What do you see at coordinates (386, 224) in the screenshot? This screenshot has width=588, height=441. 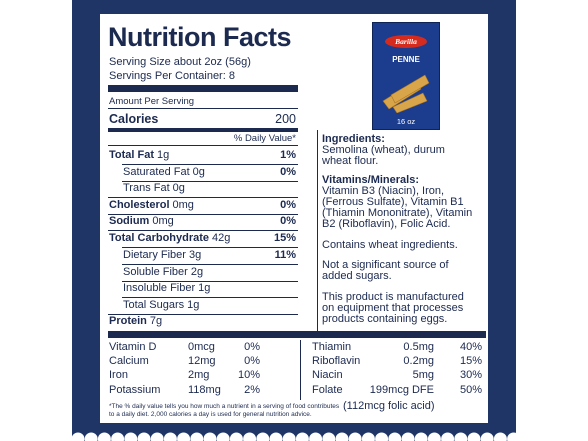 I see `vitamins-line: B2 (Riboflavin), Folic Acid.` at bounding box center [386, 224].